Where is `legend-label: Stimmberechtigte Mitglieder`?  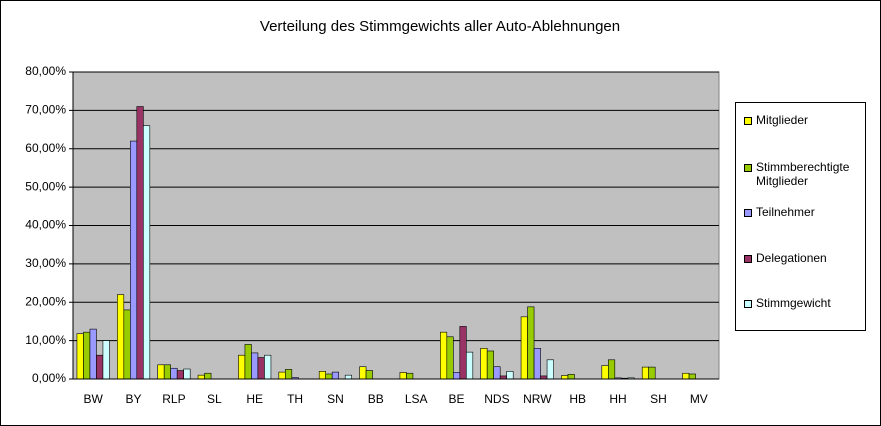
legend-label: Stimmberechtigte Mitglieder is located at coordinates (803, 174).